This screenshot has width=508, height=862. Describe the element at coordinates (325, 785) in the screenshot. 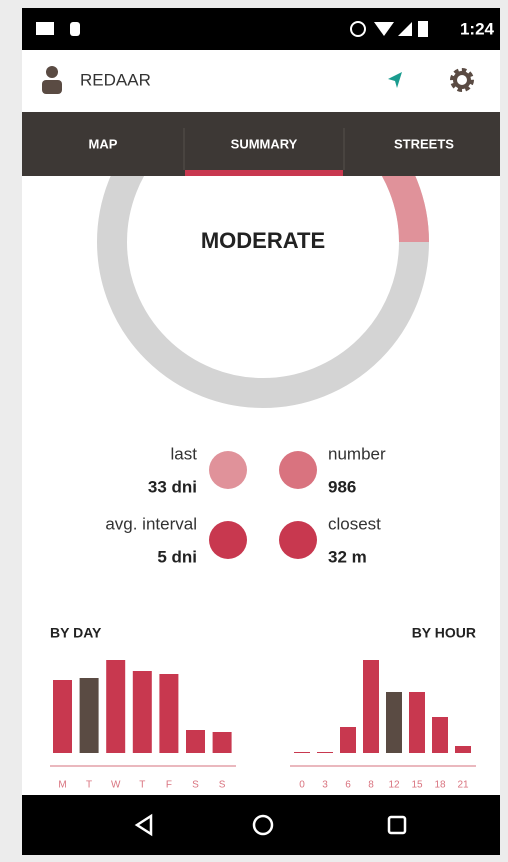

I see `x-tick-label: 3` at that location.